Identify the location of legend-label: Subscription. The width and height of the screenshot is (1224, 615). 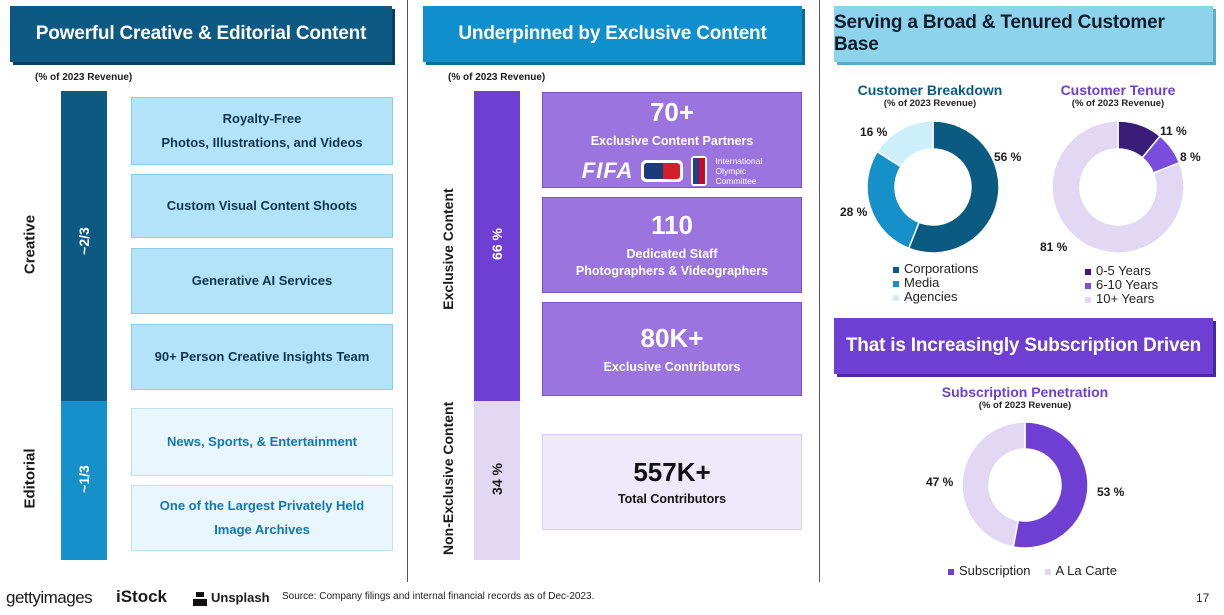
(995, 570).